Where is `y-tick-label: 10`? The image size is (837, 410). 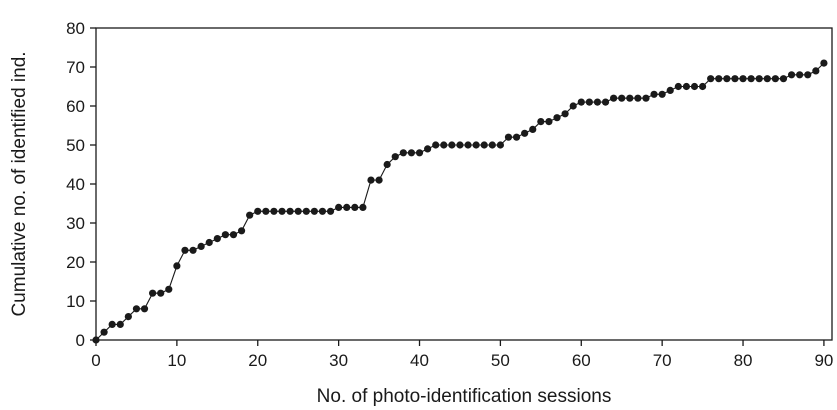
y-tick-label: 10 is located at coordinates (75, 301).